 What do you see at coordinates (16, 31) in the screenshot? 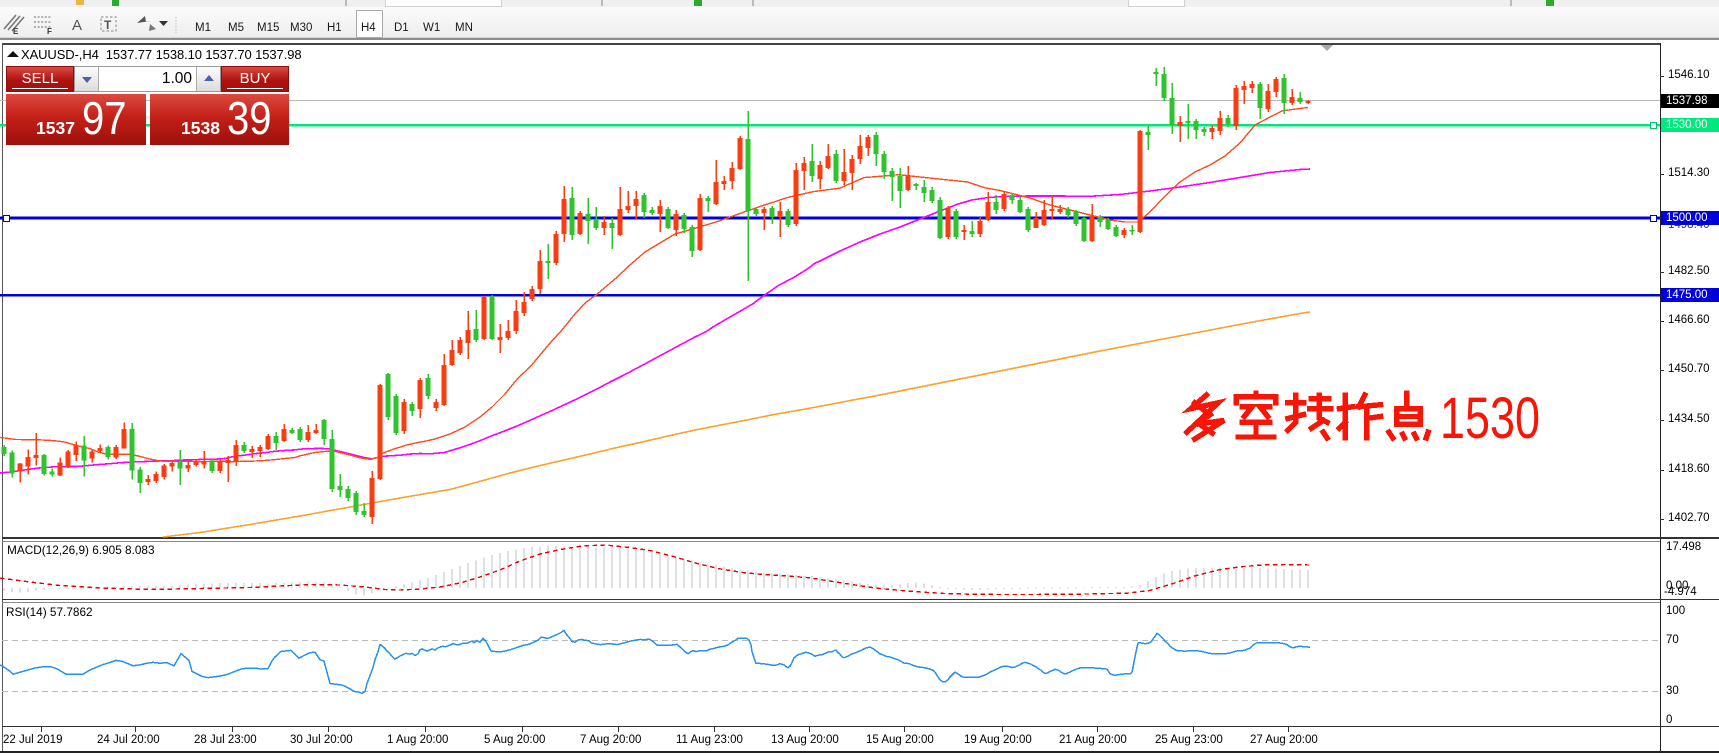
I see `svg-text: E` at bounding box center [16, 31].